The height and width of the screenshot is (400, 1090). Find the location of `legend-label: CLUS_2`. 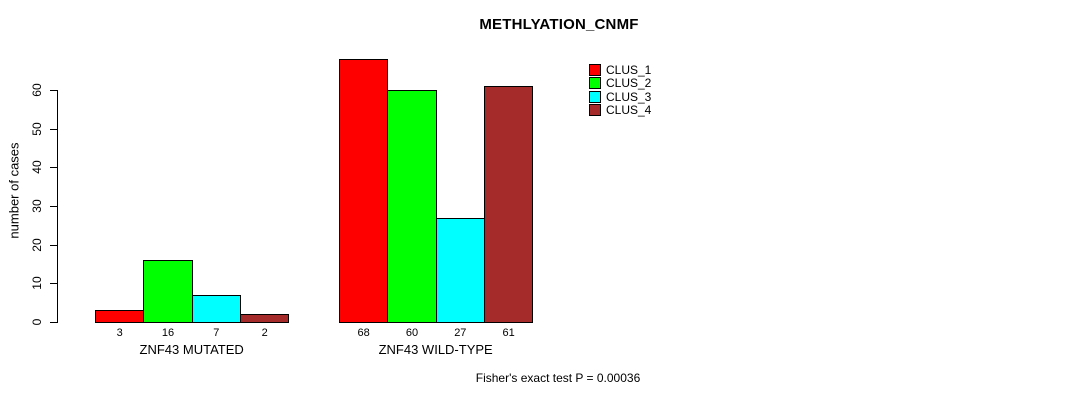

legend-label: CLUS_2 is located at coordinates (629, 83).